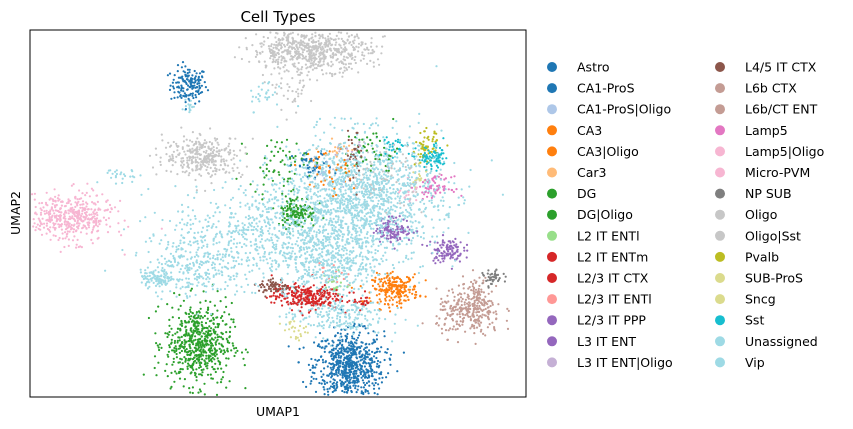 This screenshot has width=853, height=429. What do you see at coordinates (392, 163) in the screenshot?
I see `point-oligo-sst` at bounding box center [392, 163].